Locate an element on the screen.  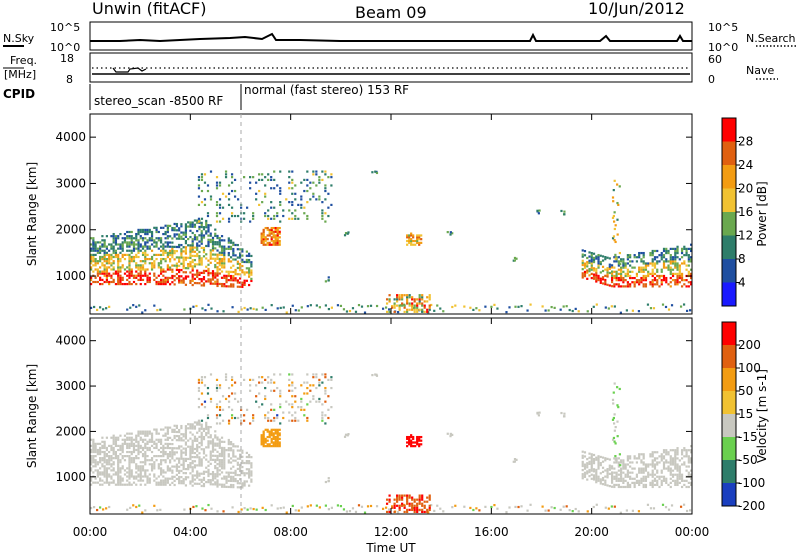
colorbar-tick-label: -15 is located at coordinates (748, 437).